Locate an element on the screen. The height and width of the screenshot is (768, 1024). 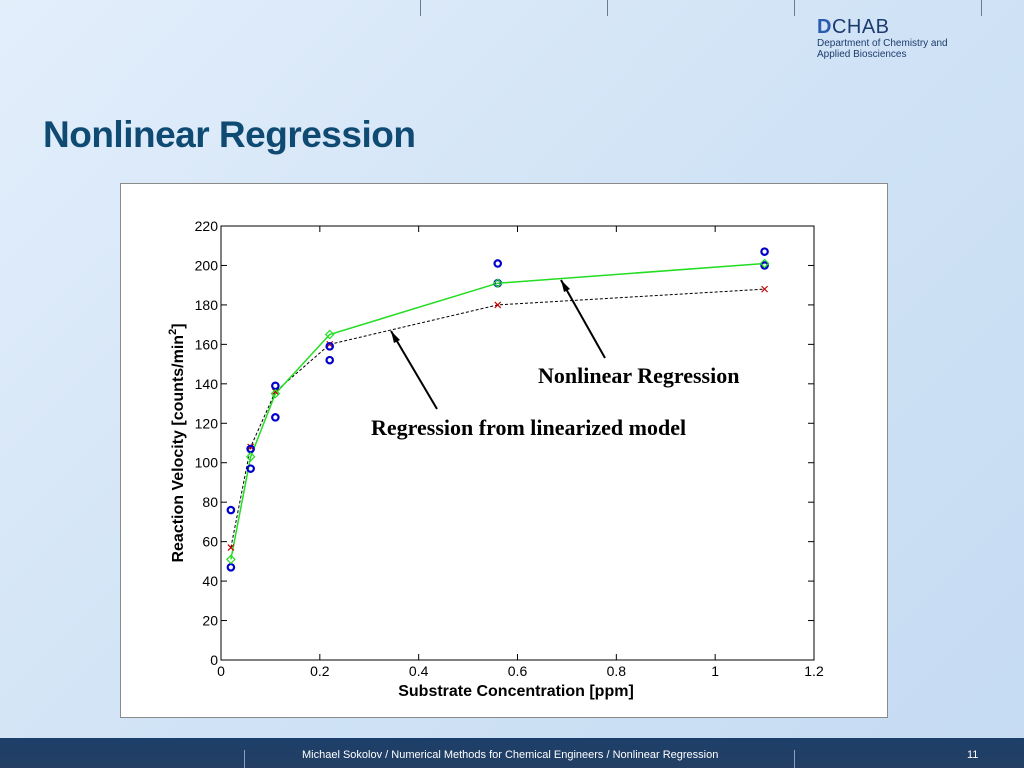
y-tick-label: 120 is located at coordinates (207, 423).